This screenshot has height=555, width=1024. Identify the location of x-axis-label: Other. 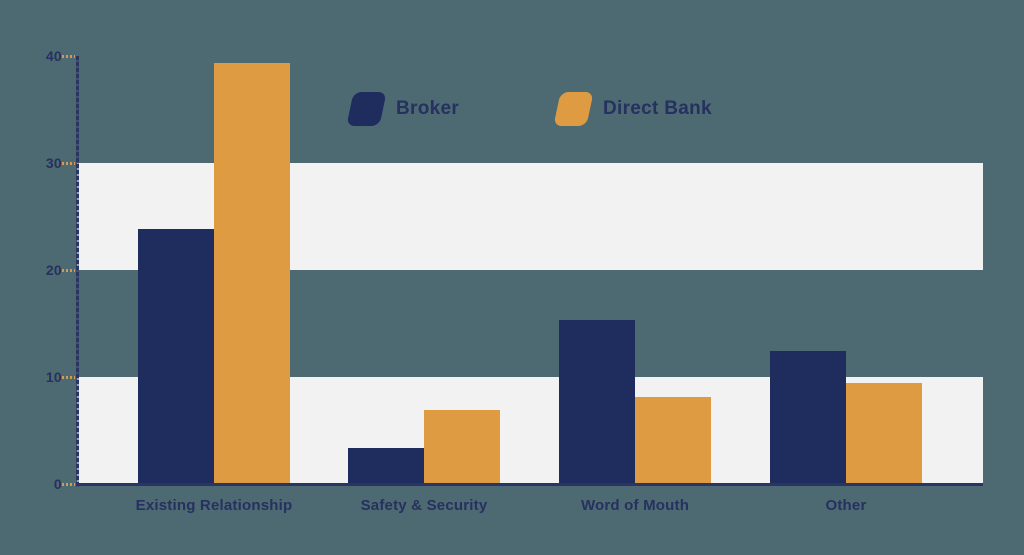
(846, 505).